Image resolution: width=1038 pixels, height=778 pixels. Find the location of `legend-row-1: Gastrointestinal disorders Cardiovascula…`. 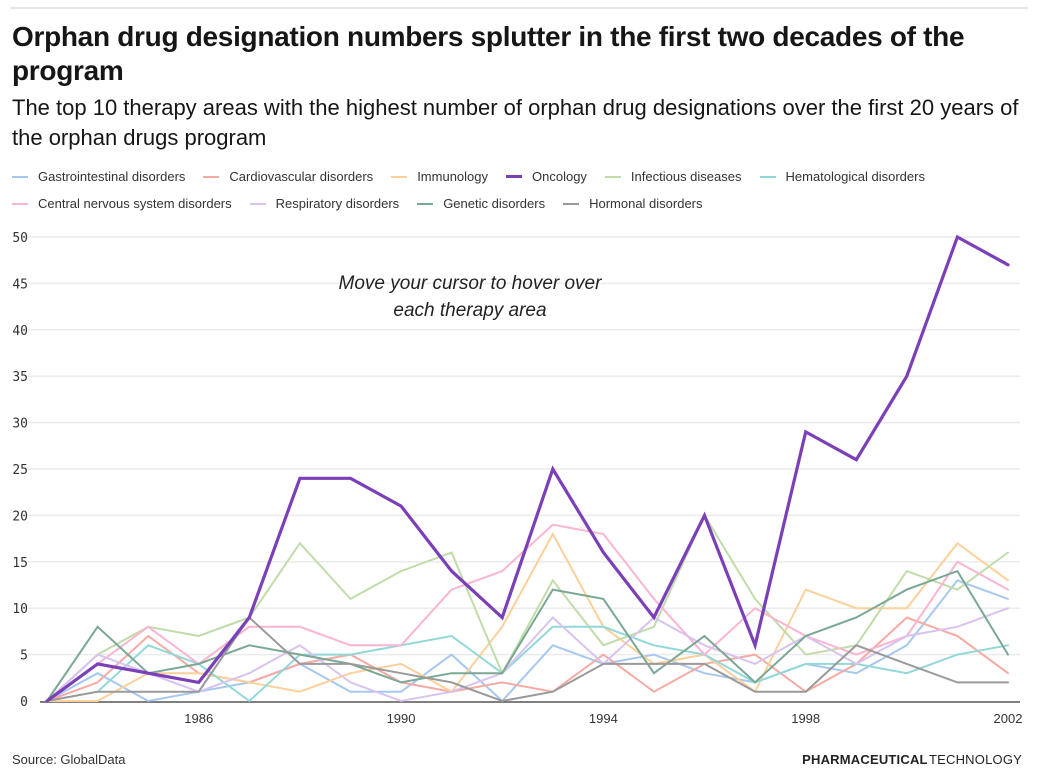

legend-row-1: Gastrointestinal disorders Cardiovascula… is located at coordinates (517, 176).